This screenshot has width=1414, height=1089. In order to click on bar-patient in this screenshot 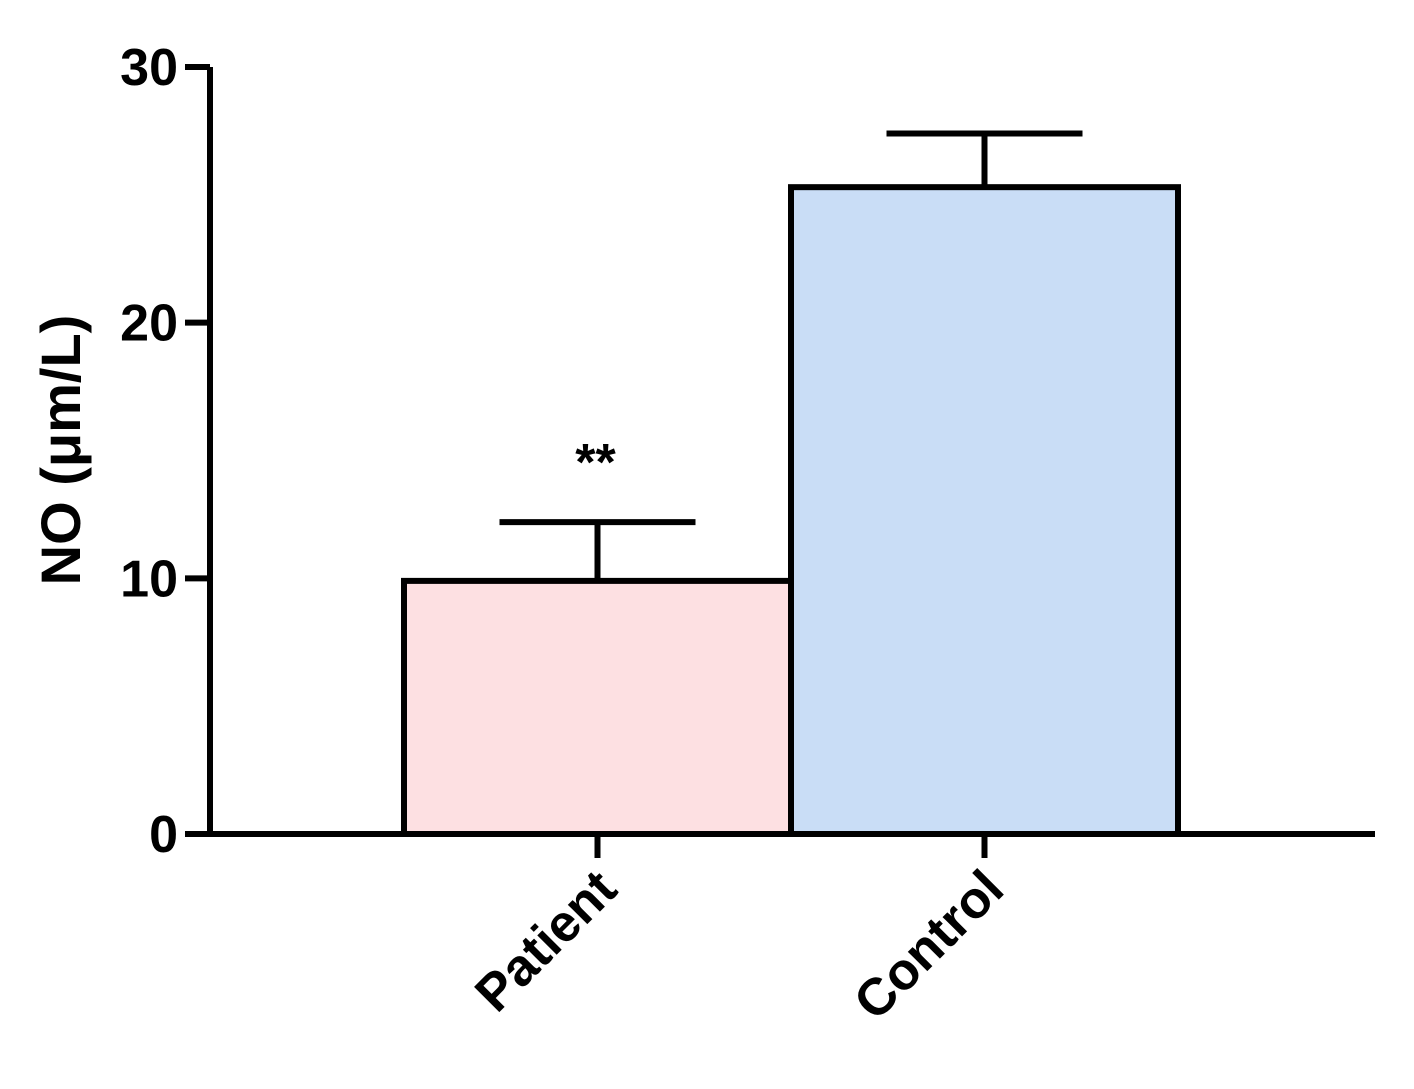, I will do `click(597, 707)`.